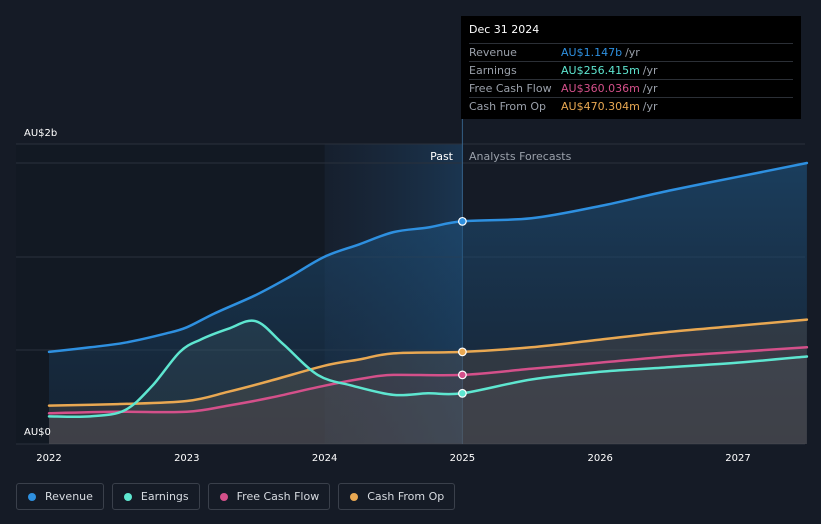  I want to click on series-line-free-cash-flow, so click(428, 380).